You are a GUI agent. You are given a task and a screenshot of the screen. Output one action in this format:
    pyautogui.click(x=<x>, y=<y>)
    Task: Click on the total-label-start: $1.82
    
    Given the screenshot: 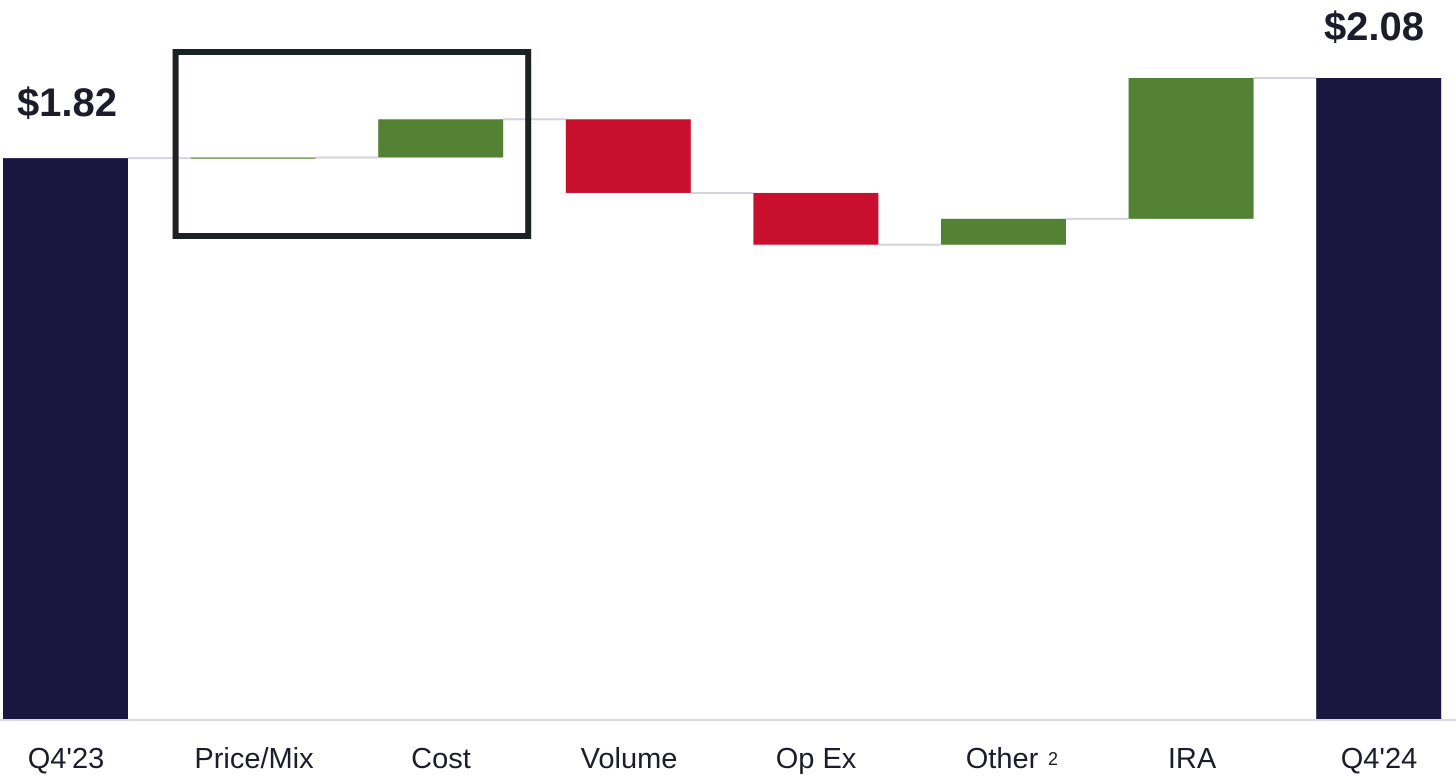 What is the action you would take?
    pyautogui.click(x=67, y=103)
    